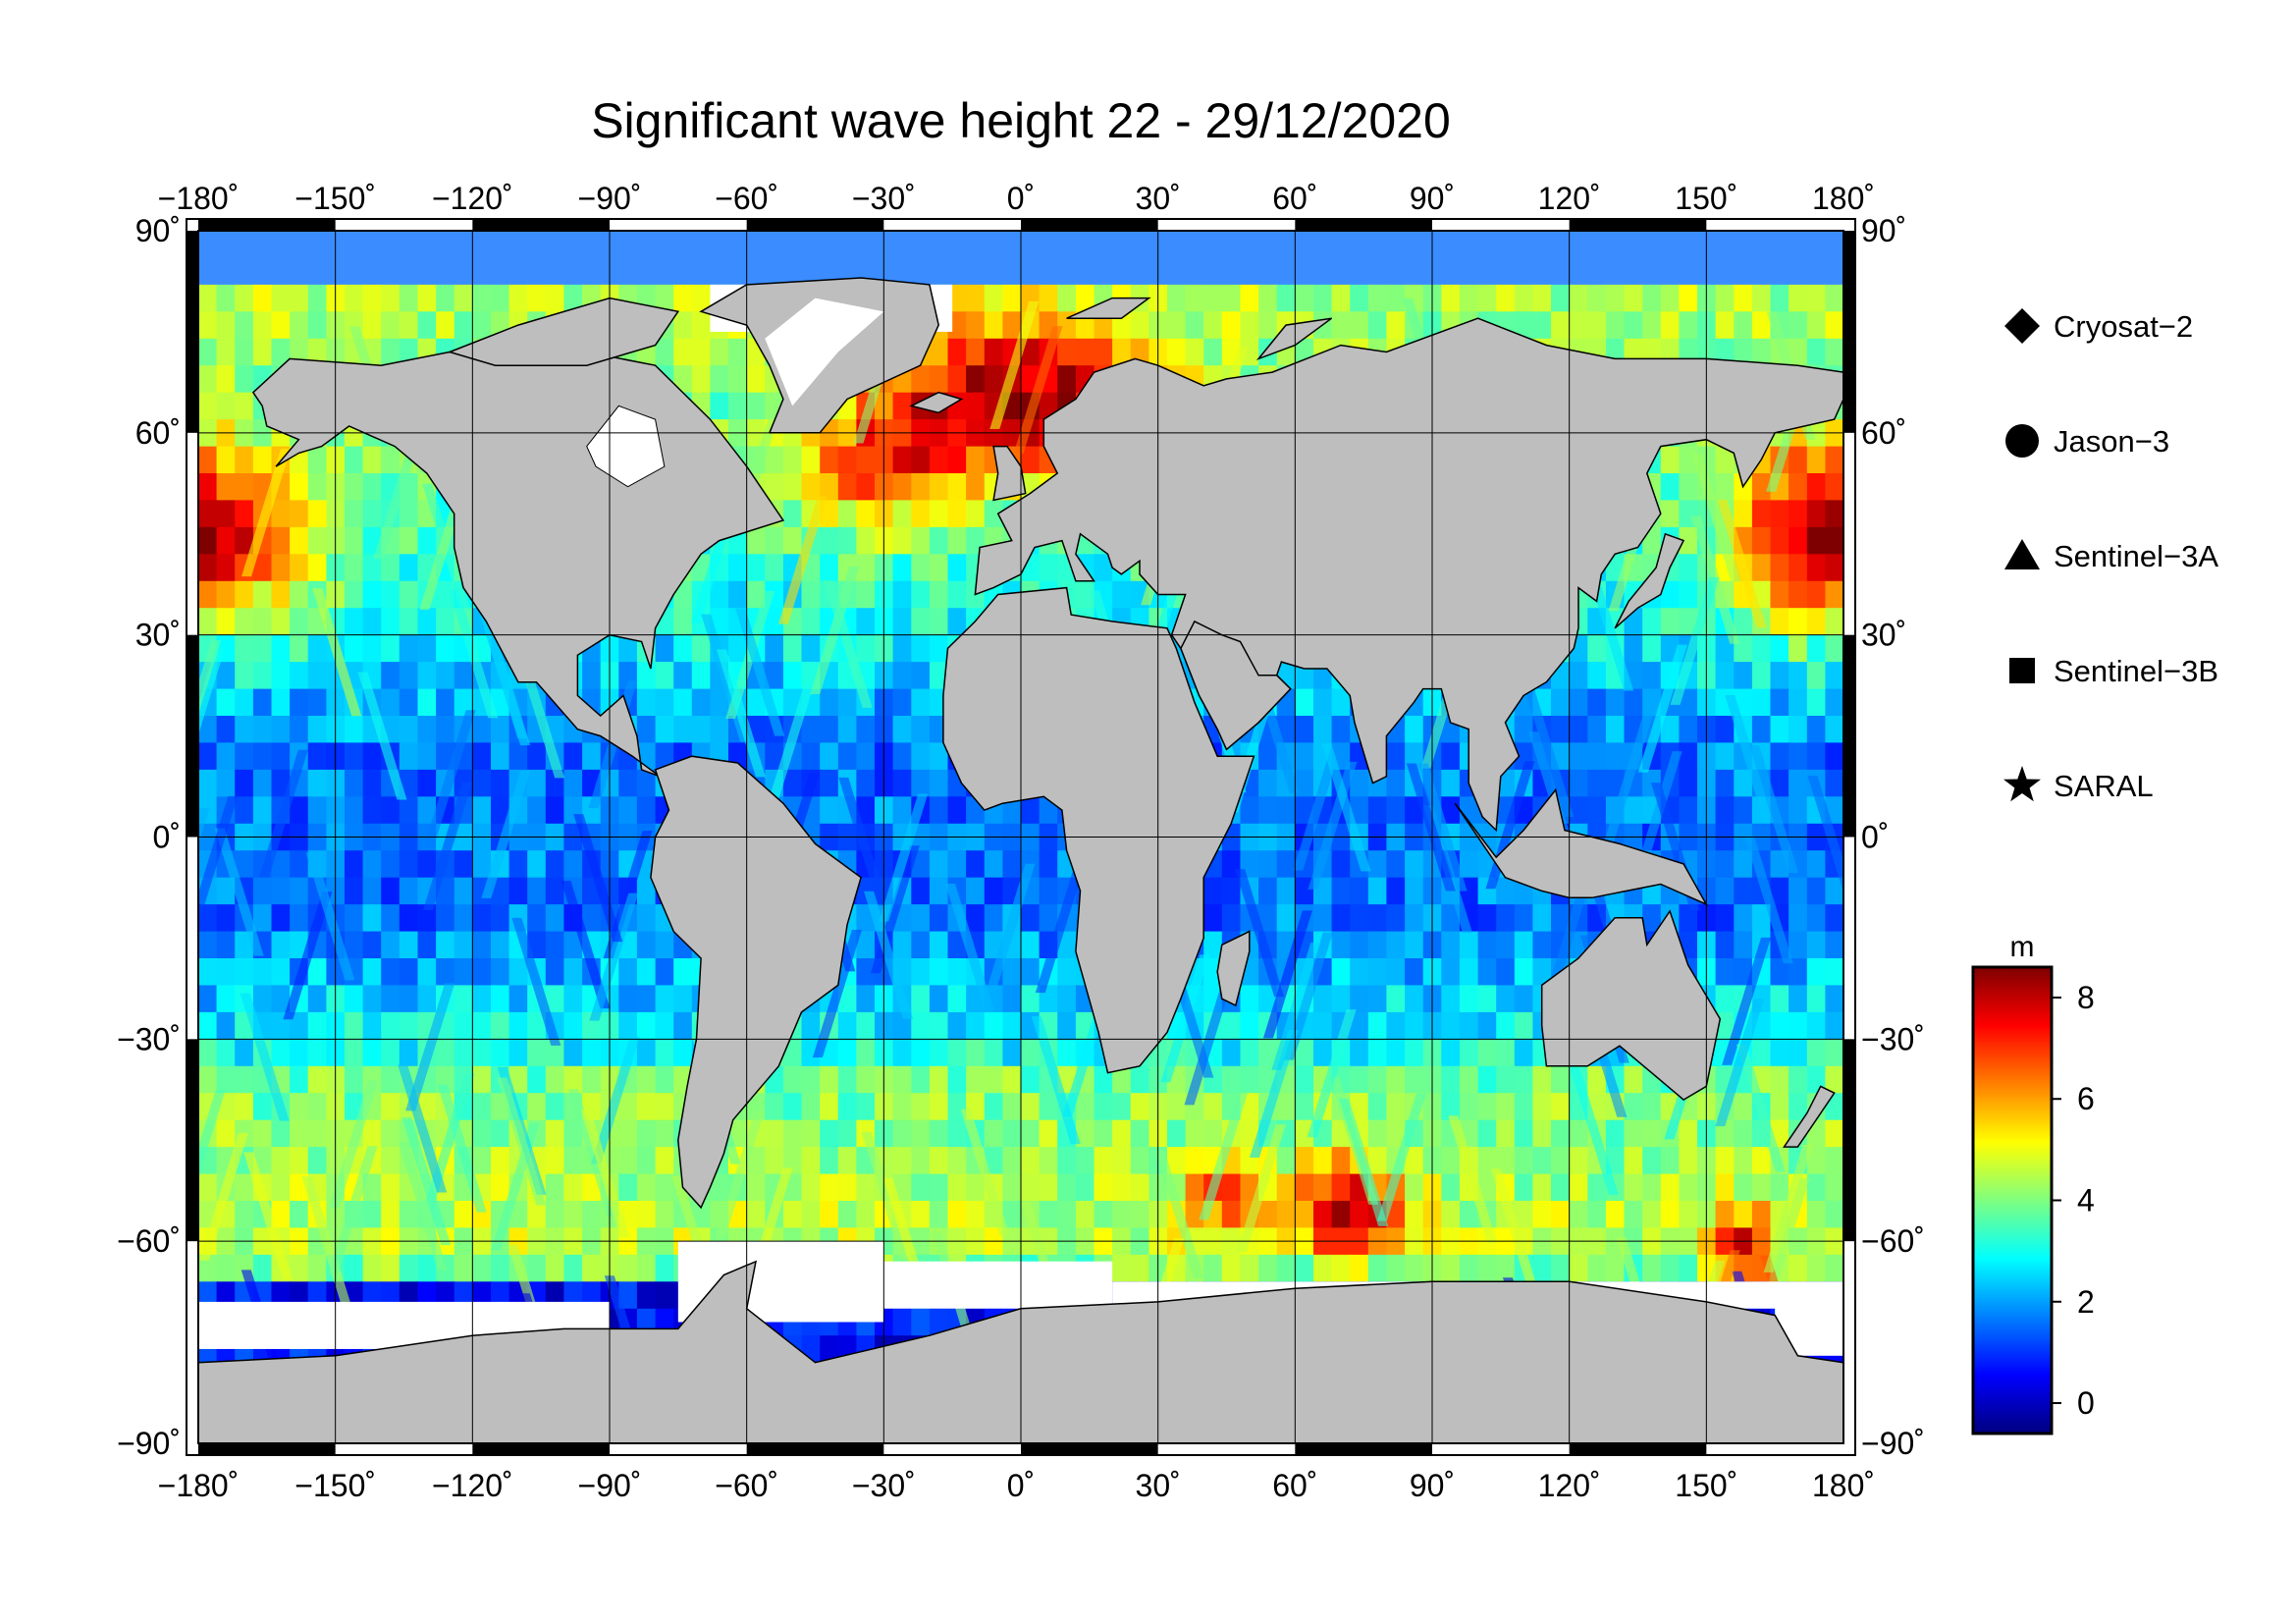 The width and height of the screenshot is (2296, 1623). I want to click on x-tick-label-top: 90˚, so click(1432, 199).